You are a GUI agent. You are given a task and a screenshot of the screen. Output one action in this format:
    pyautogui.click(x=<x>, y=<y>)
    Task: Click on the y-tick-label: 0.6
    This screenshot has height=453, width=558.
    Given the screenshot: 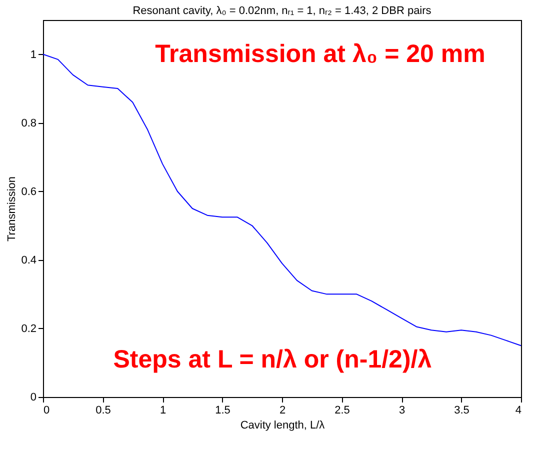 What is the action you would take?
    pyautogui.click(x=28, y=192)
    